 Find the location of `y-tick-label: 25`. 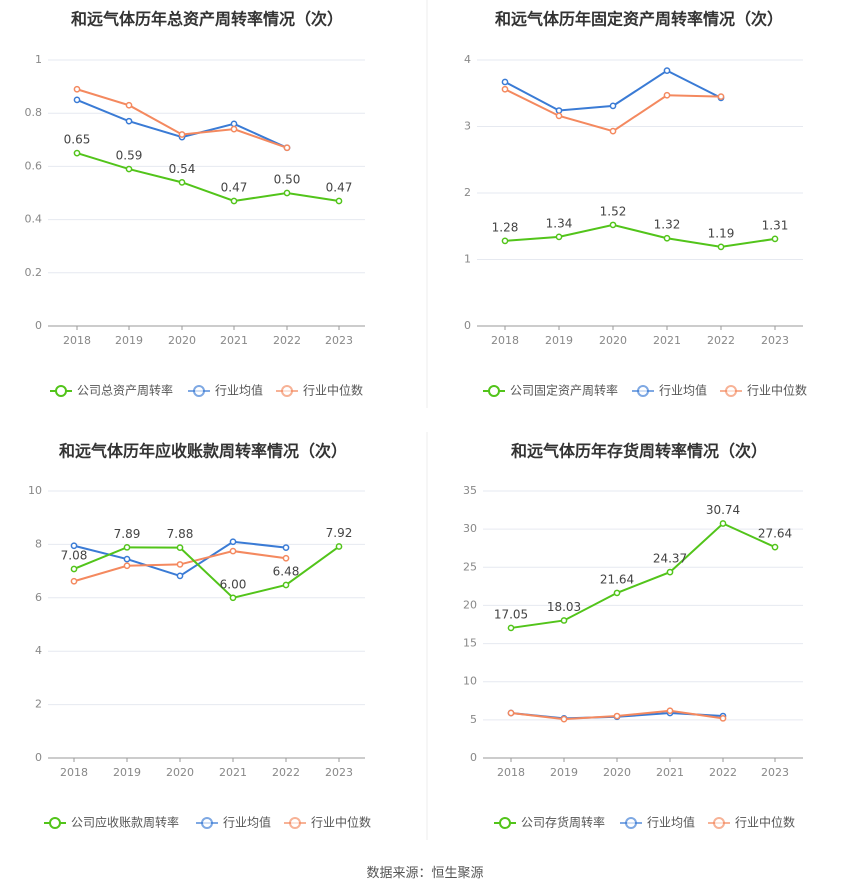

y-tick-label: 25 is located at coordinates (470, 566).